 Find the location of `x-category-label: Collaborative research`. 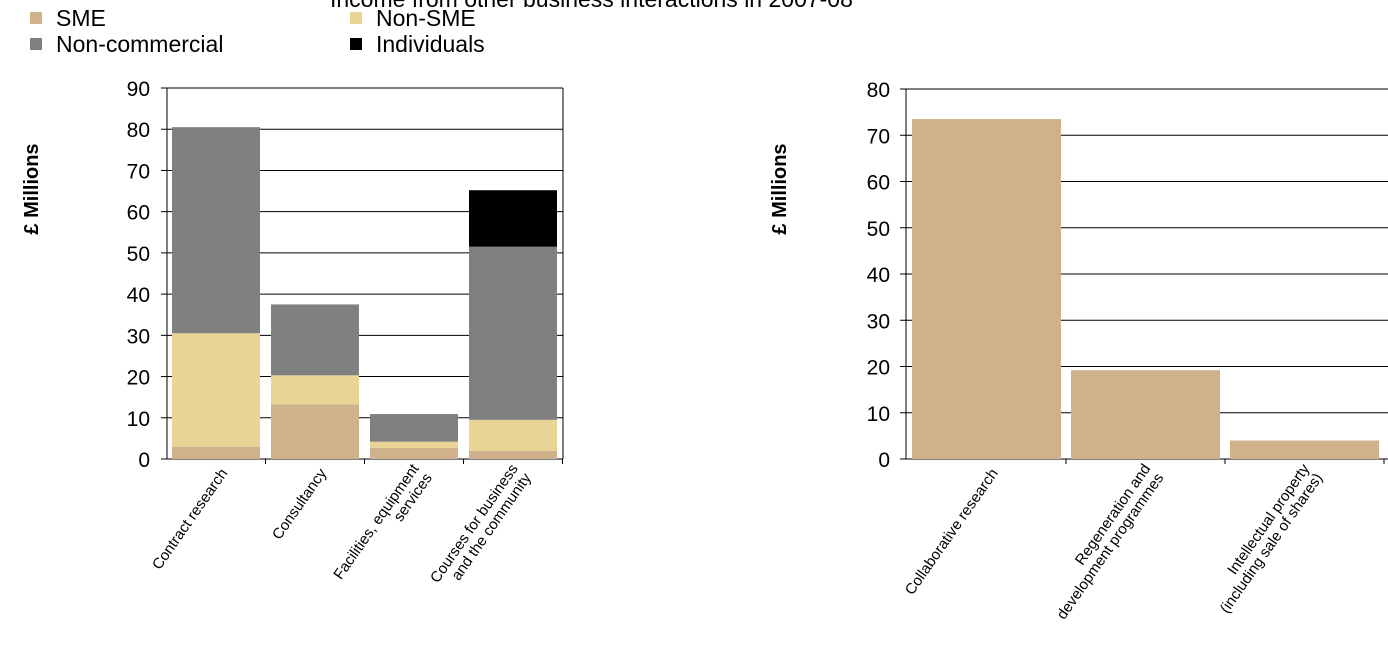

x-category-label: Collaborative research is located at coordinates (952, 532).